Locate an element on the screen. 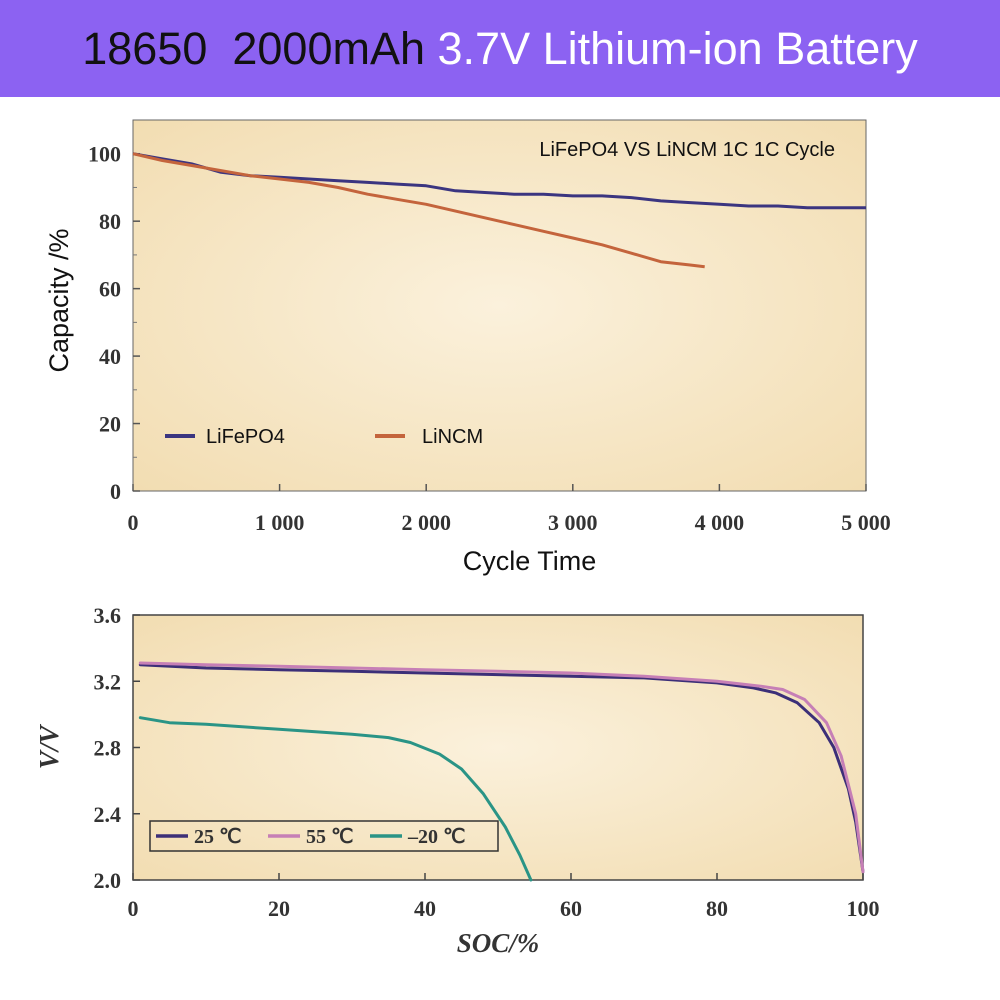  legend-box is located at coordinates (324, 836).